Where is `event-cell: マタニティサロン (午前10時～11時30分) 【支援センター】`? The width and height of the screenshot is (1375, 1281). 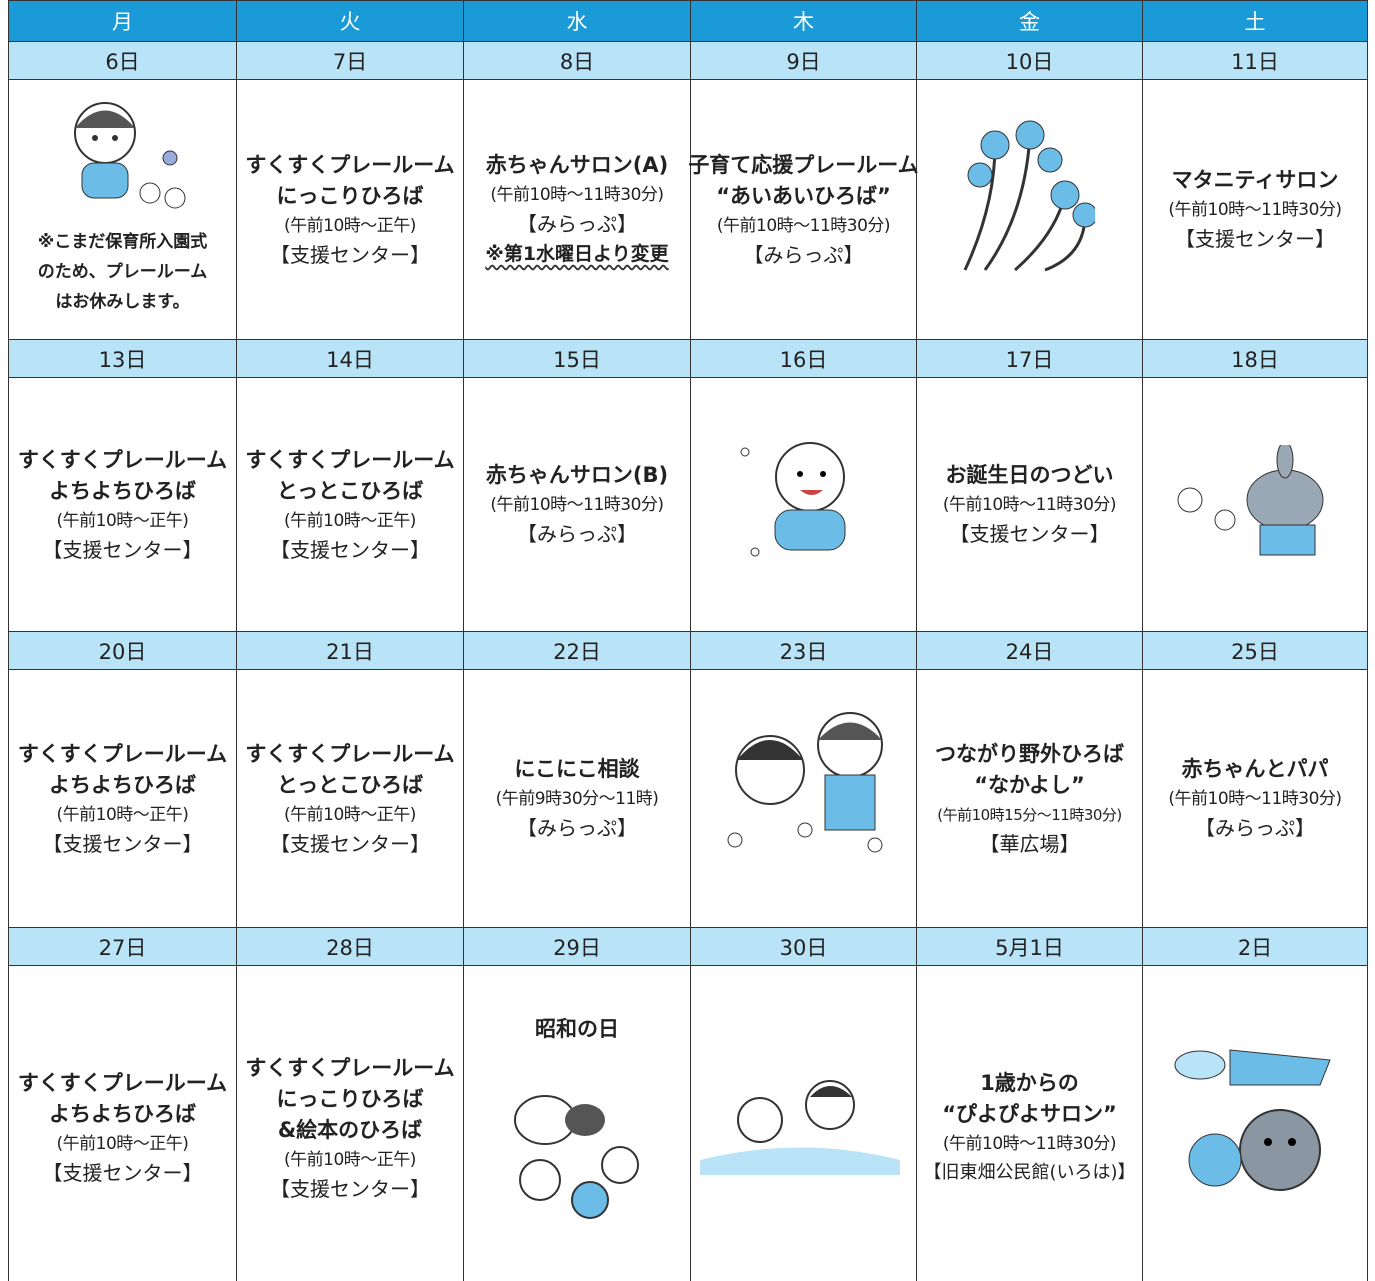 event-cell: マタニティサロン (午前10時～11時30分) 【支援センター】 is located at coordinates (1255, 209).